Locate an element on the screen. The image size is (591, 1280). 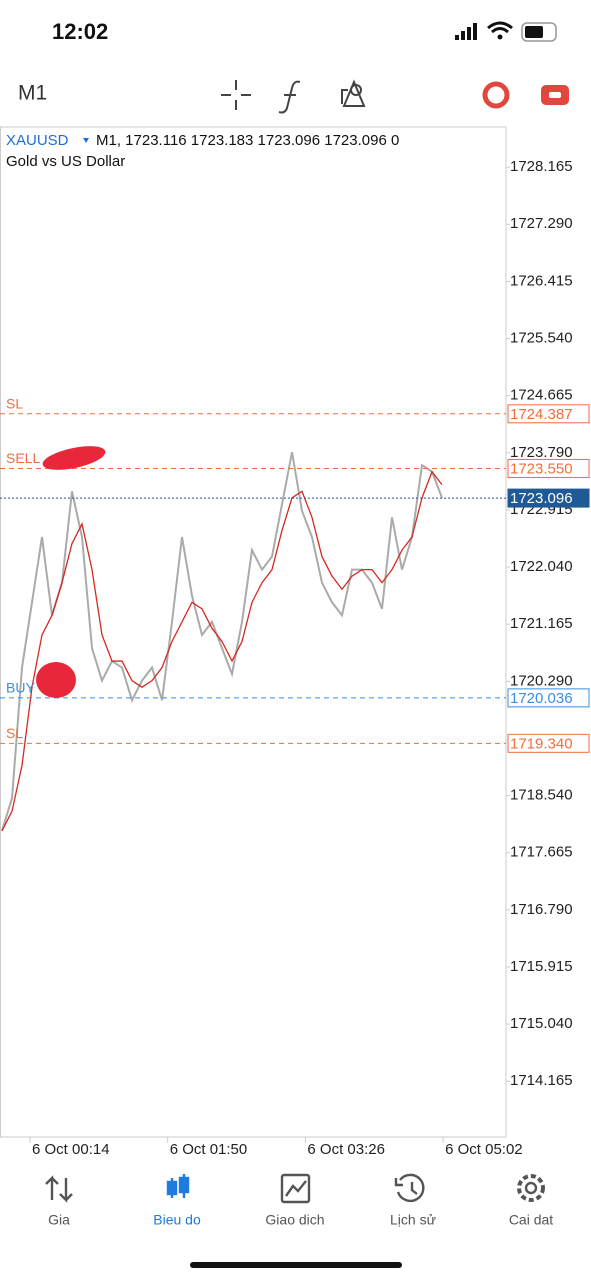
x-tick-label: 6 Oct 00:14 is located at coordinates (71, 1149).